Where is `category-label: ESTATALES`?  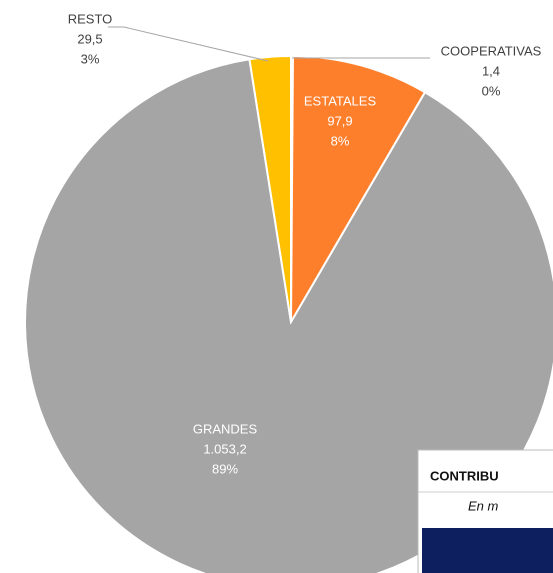 category-label: ESTATALES is located at coordinates (340, 100).